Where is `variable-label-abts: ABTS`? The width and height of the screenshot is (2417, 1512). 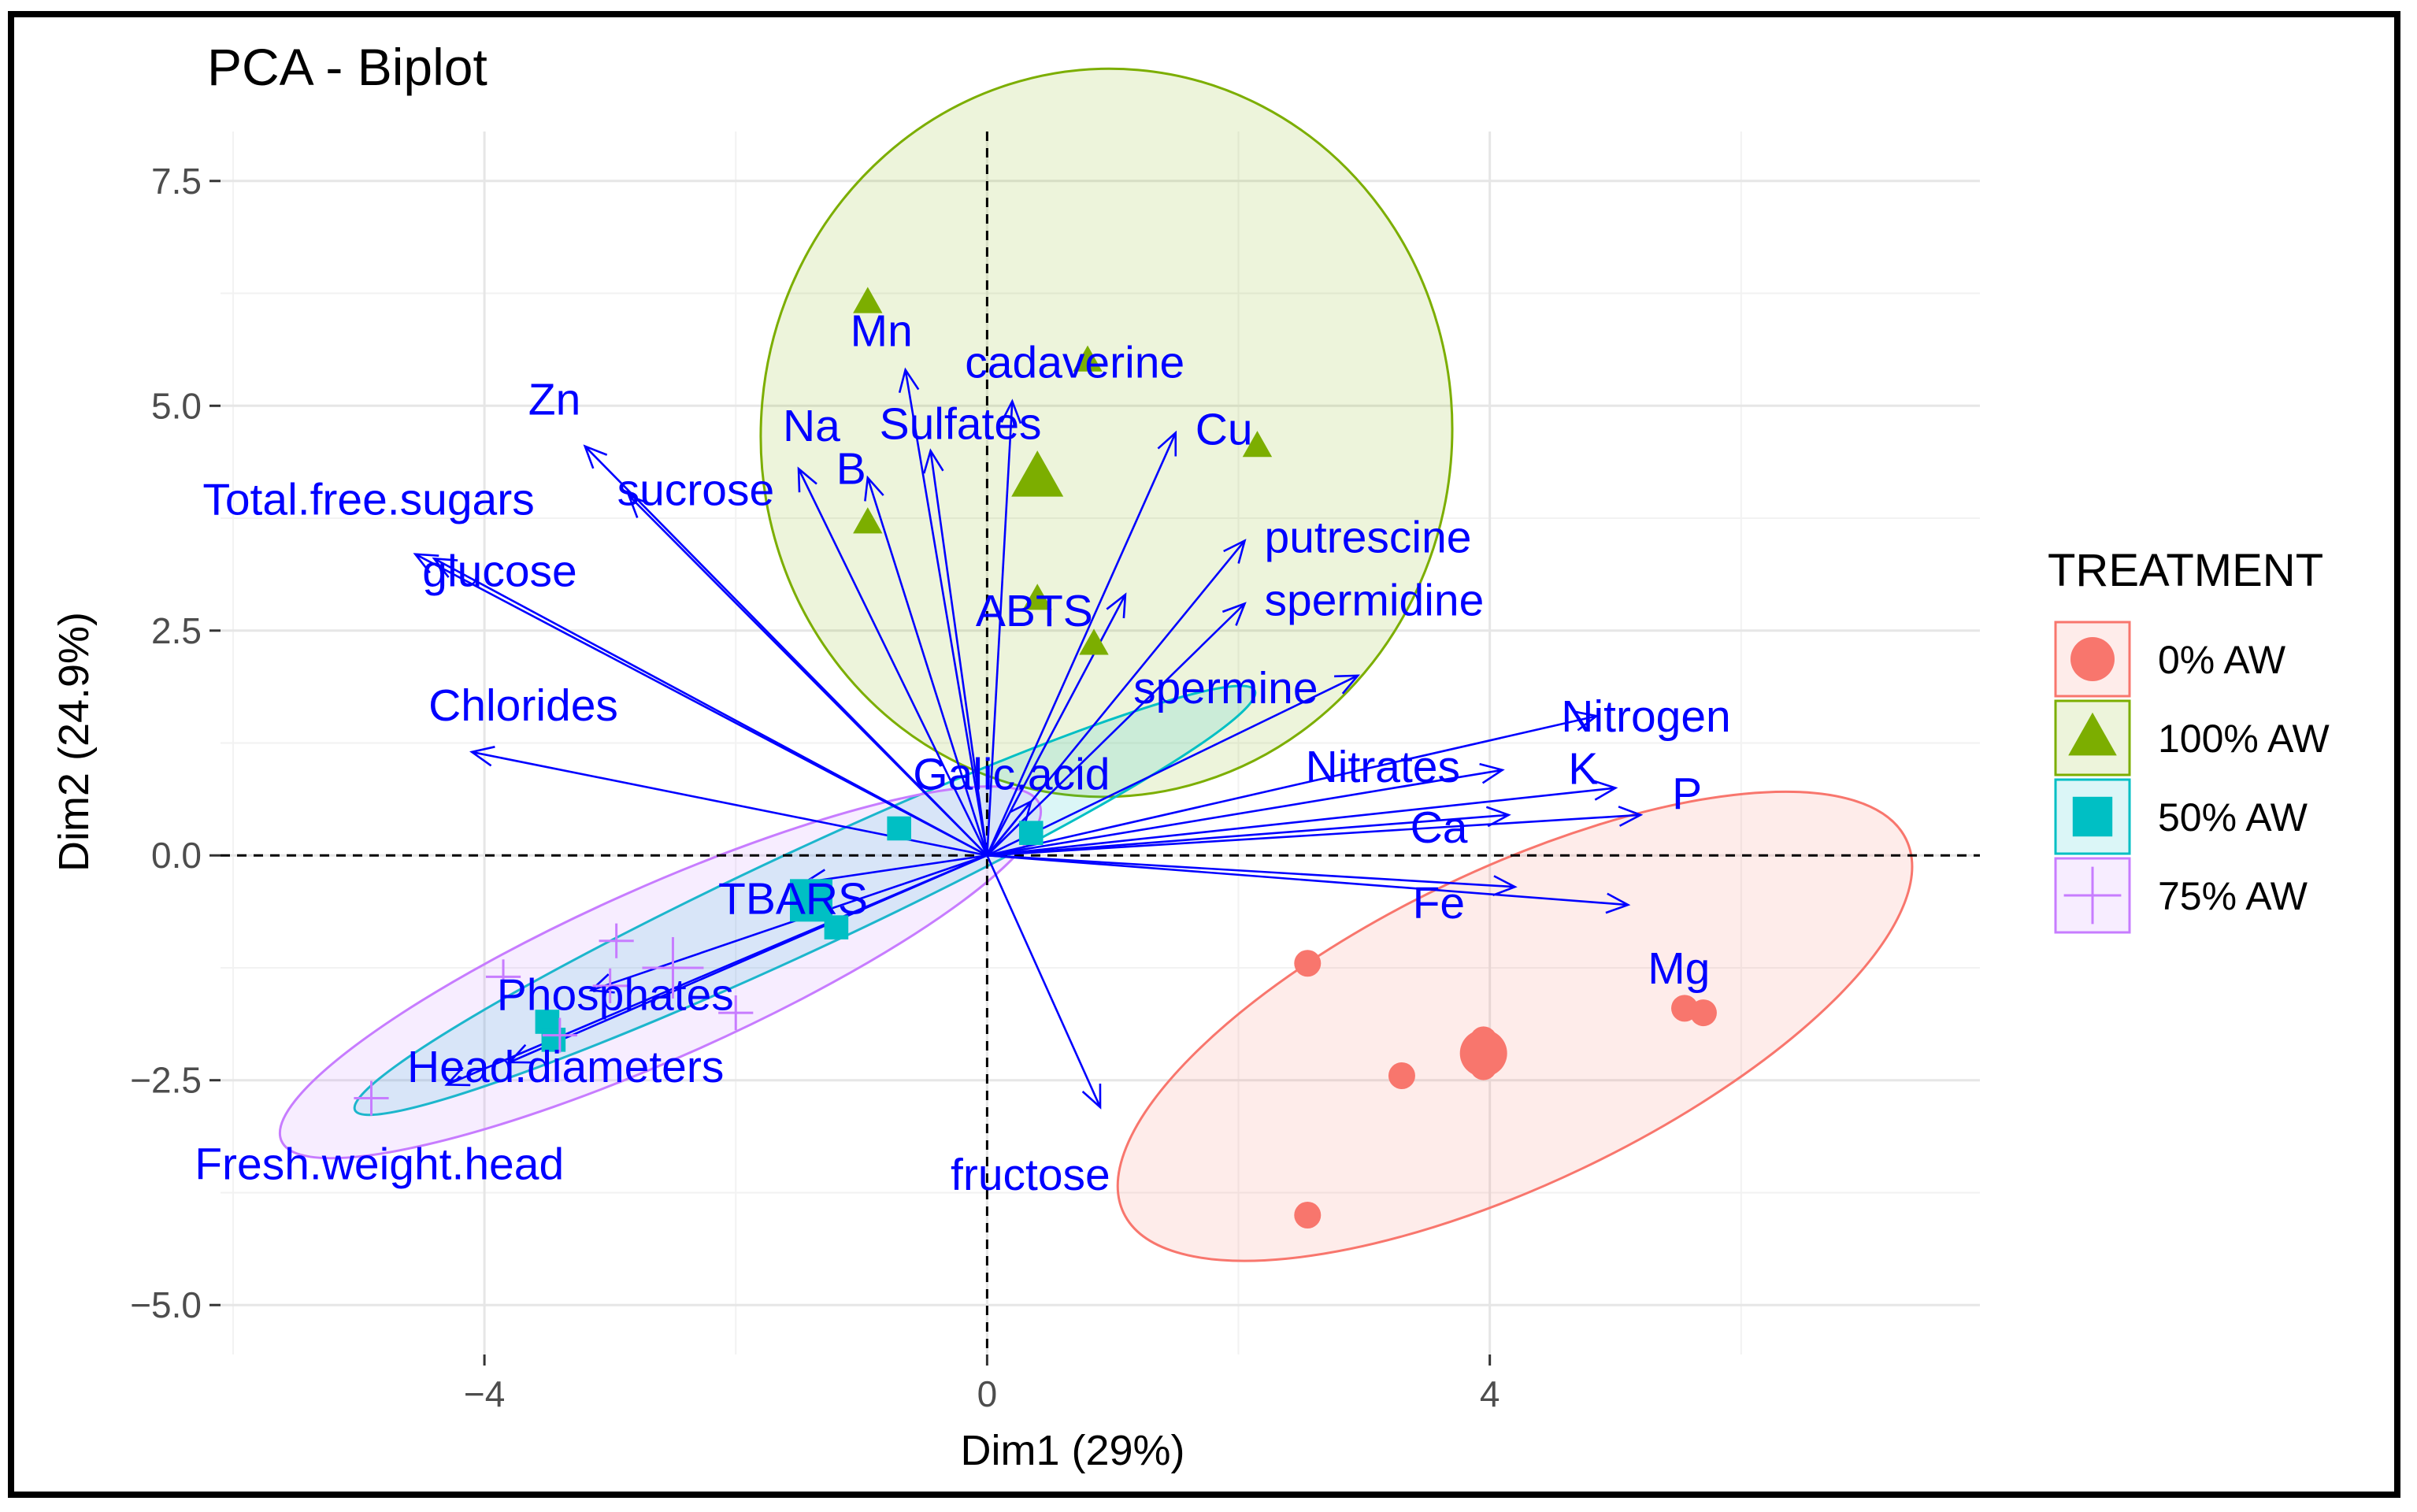 variable-label-abts: ABTS is located at coordinates (1035, 611).